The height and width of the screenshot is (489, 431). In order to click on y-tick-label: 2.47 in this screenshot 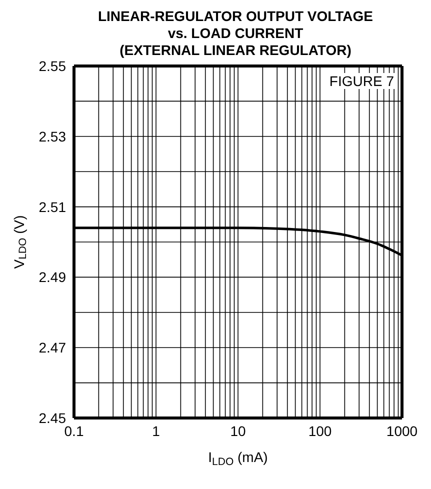, I will do `click(52, 348)`.